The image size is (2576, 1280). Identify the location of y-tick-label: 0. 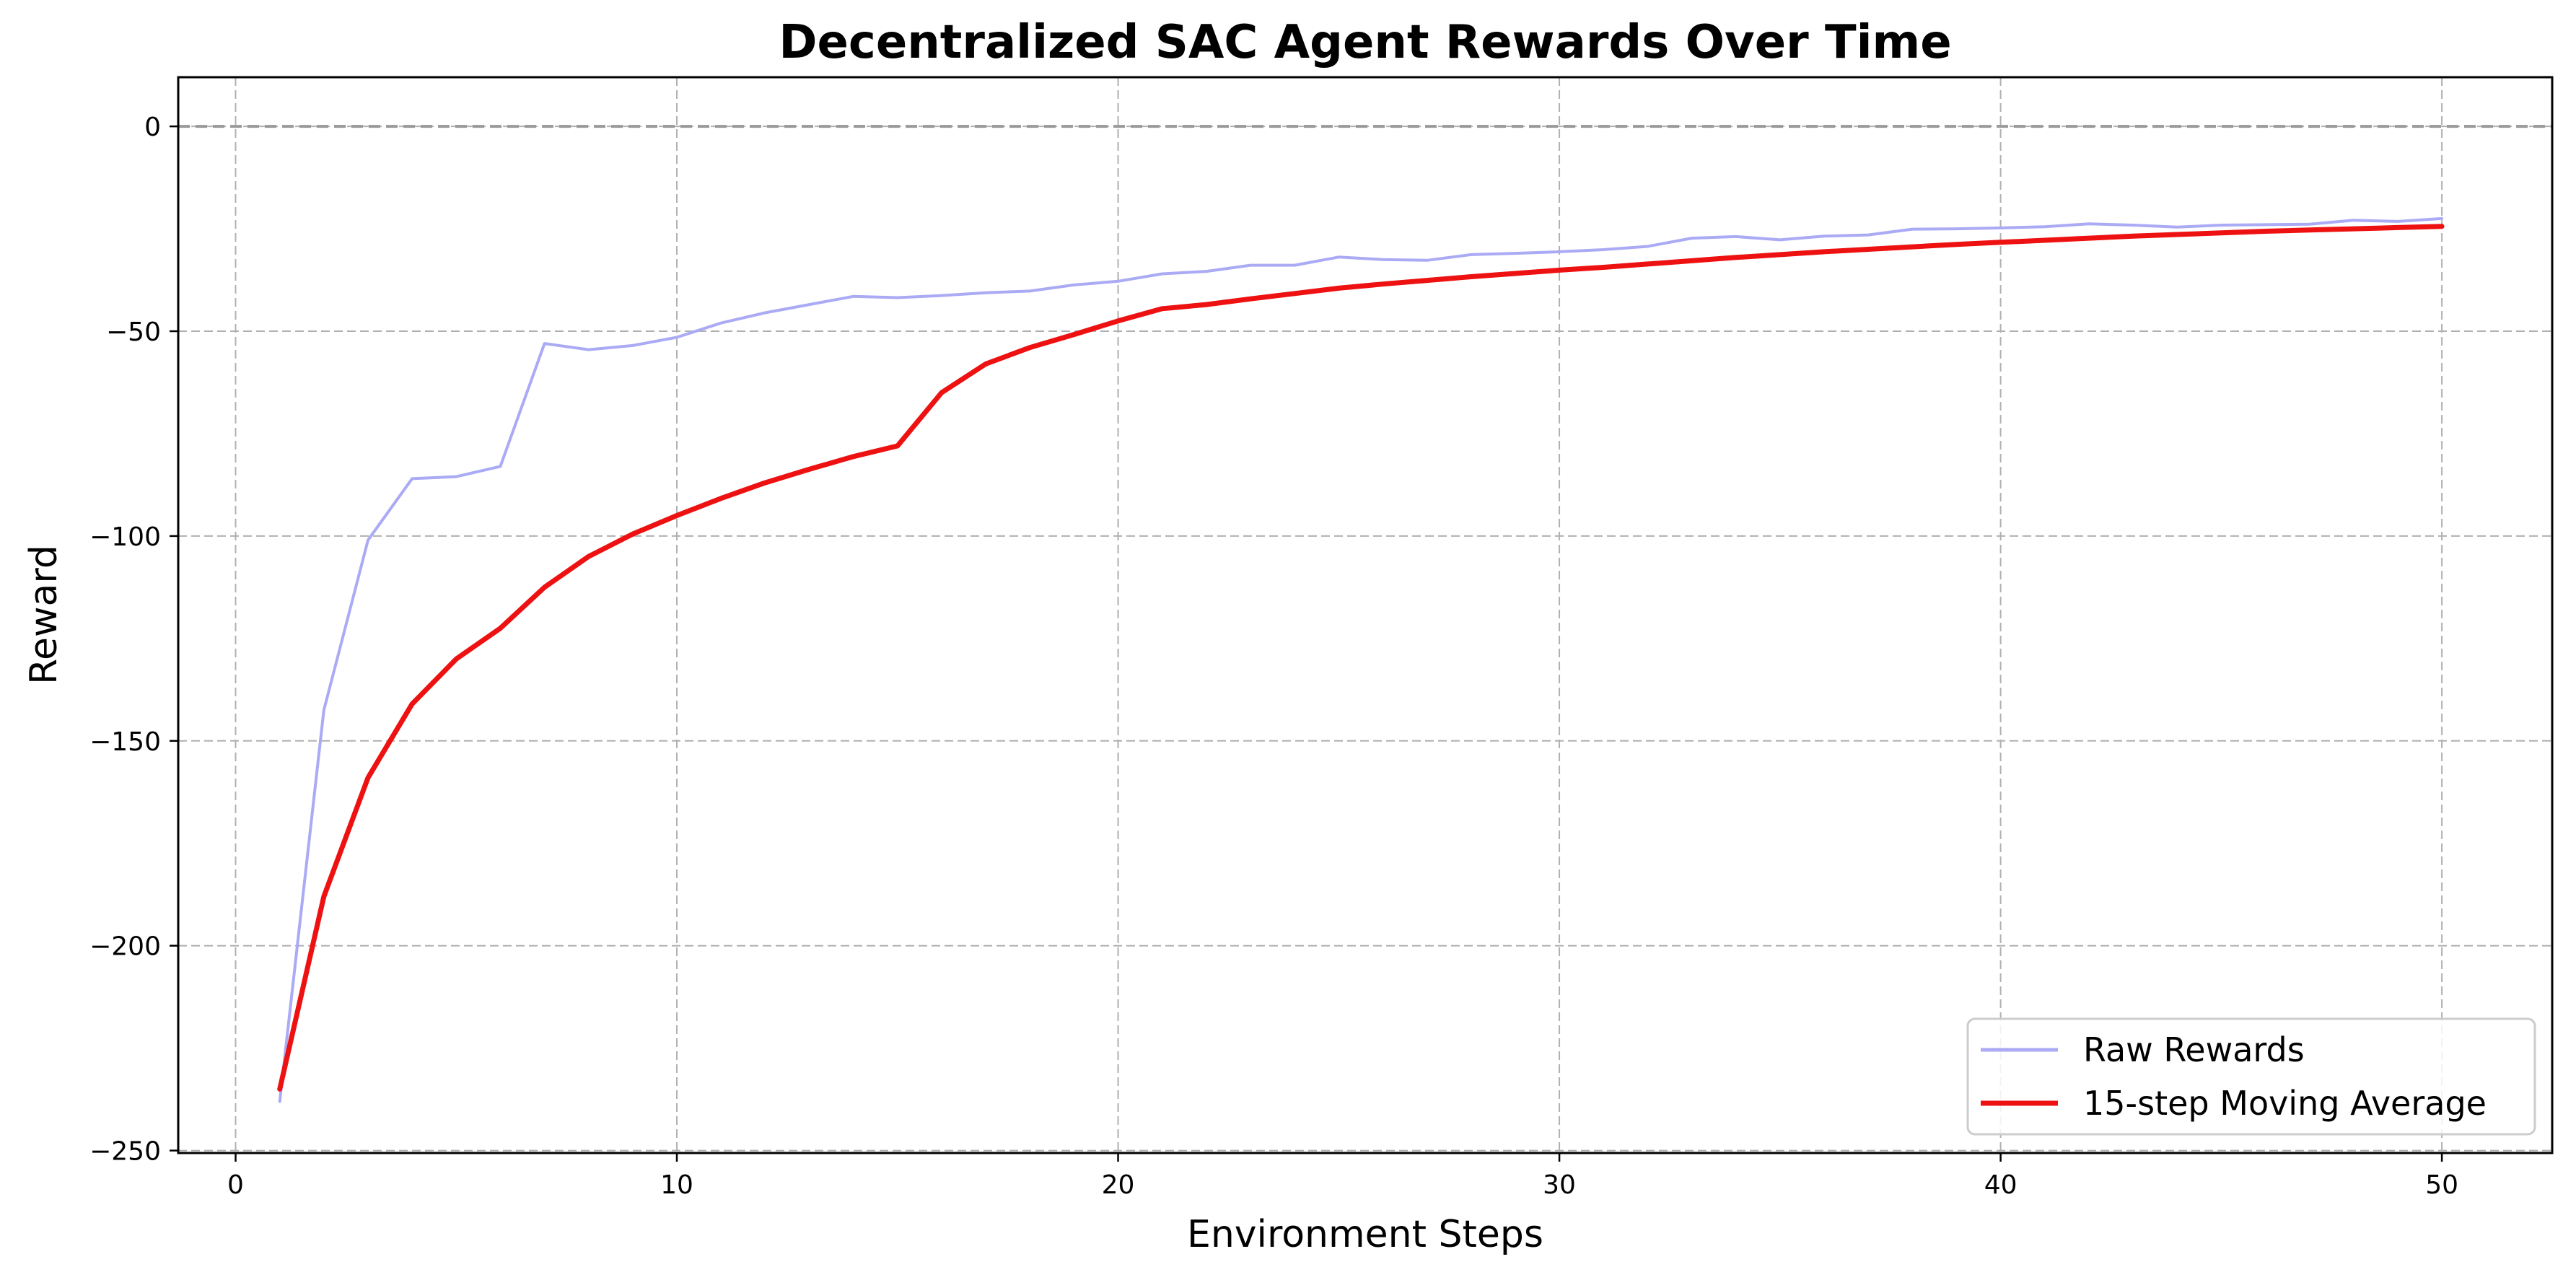
(152, 127).